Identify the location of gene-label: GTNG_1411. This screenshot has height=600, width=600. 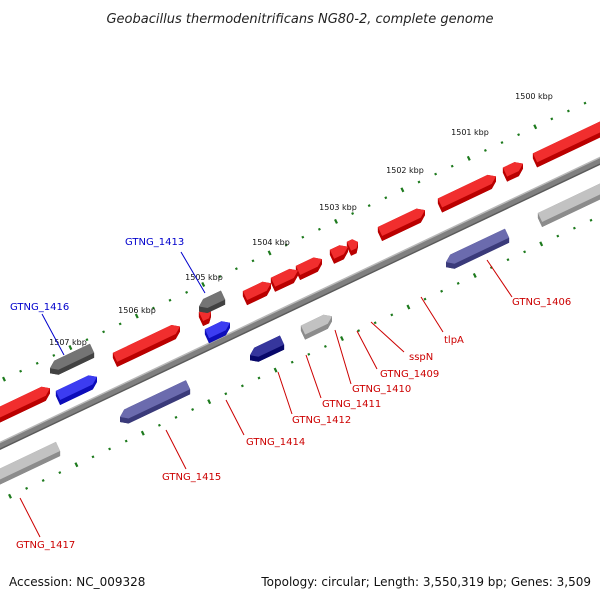
(351, 404).